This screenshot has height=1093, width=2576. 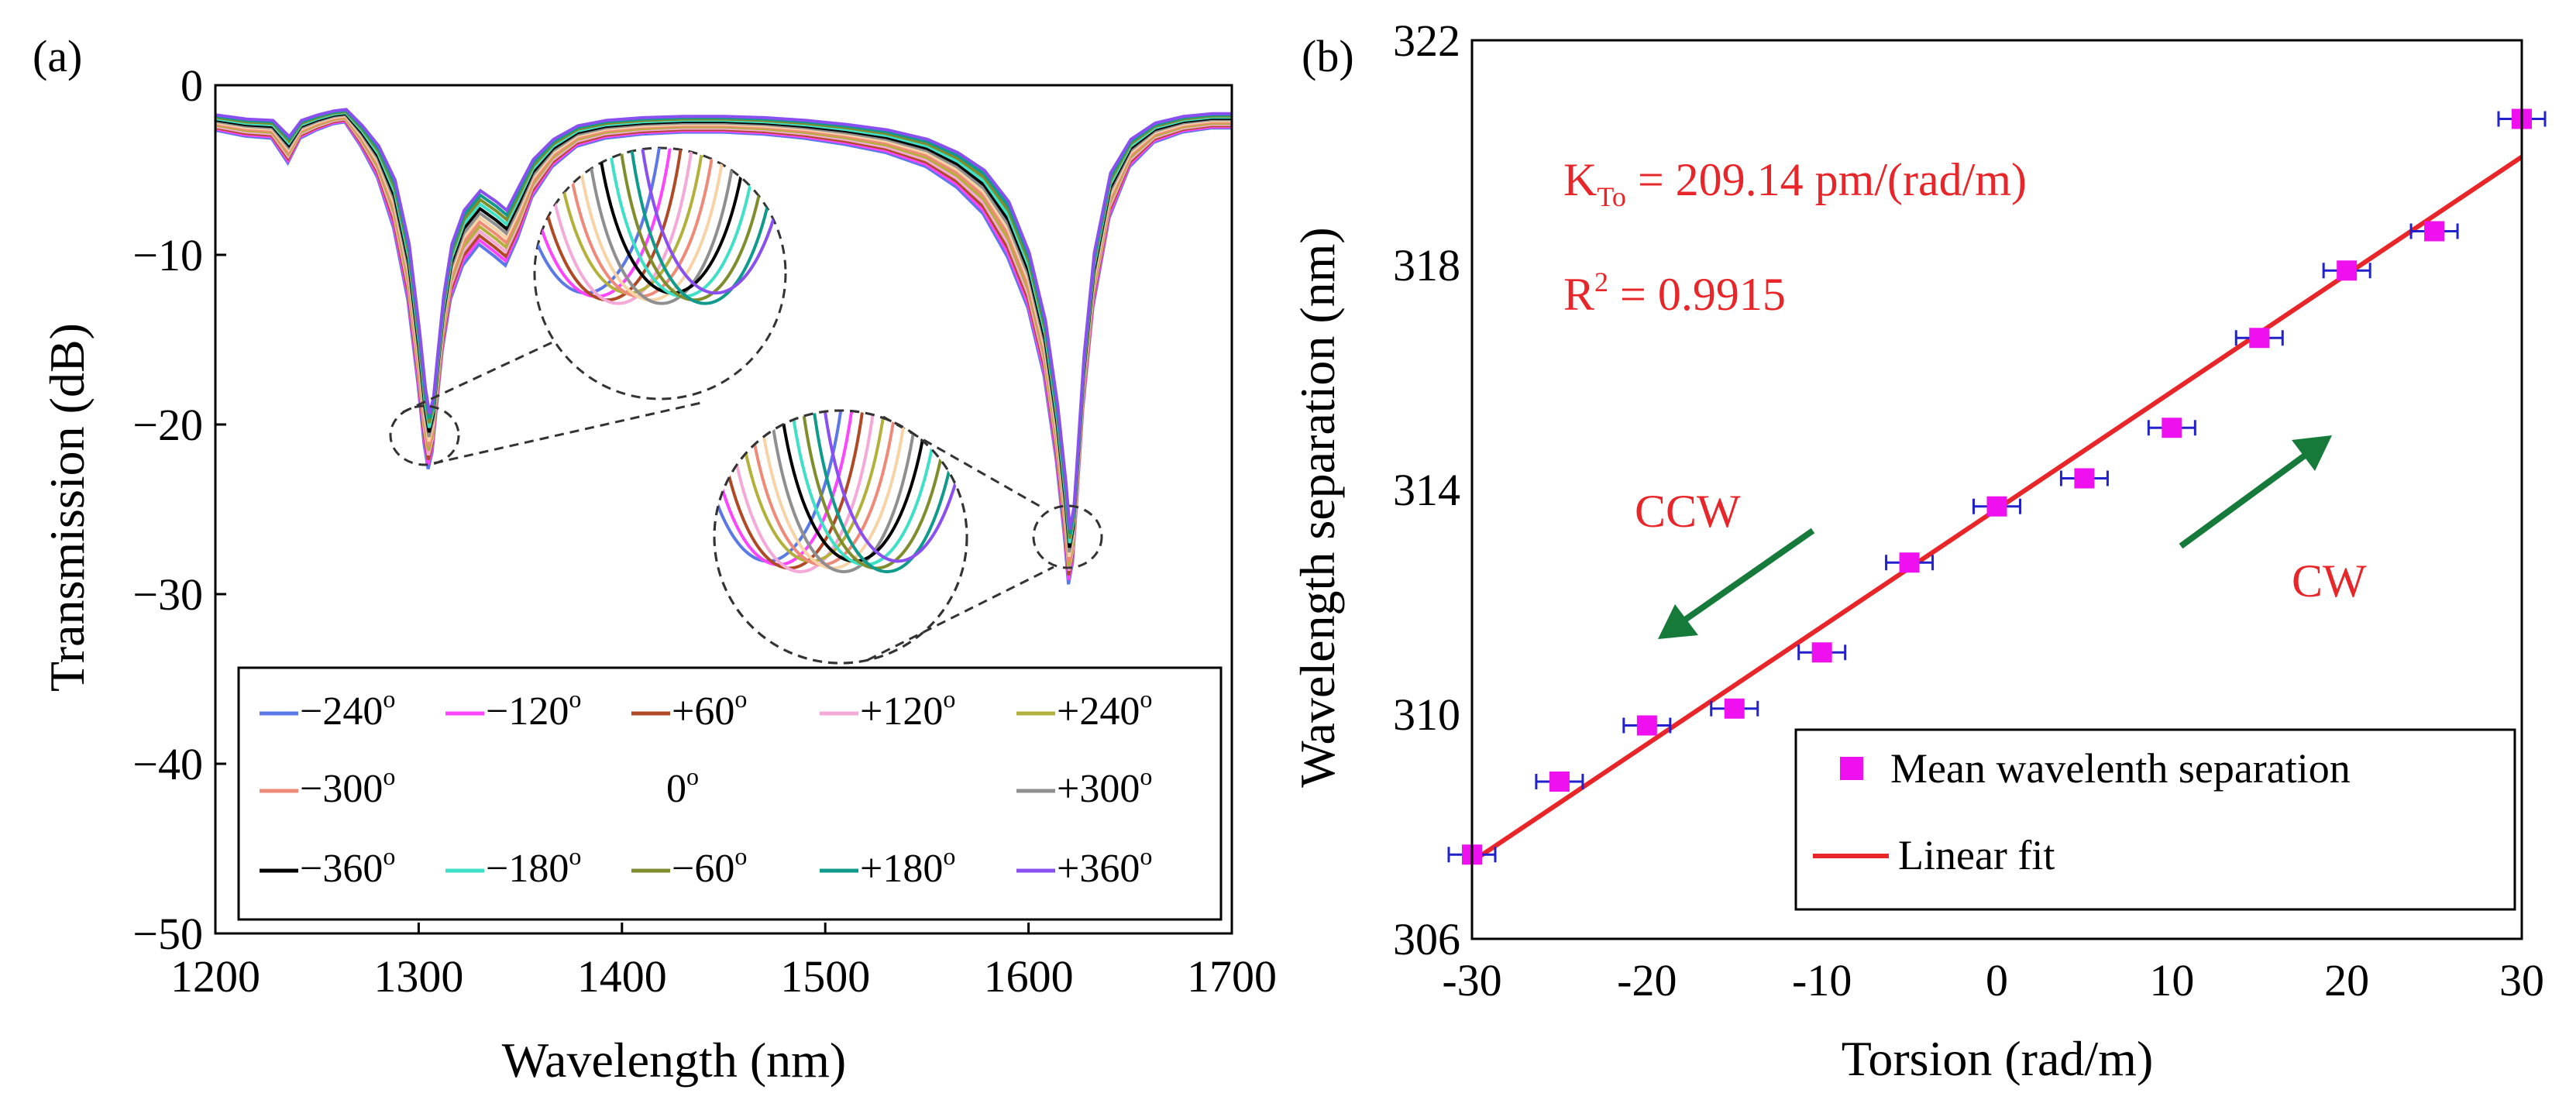 What do you see at coordinates (1998, 1058) in the screenshot?
I see `panel-b-x-axis-label: Torsion (rad/m)` at bounding box center [1998, 1058].